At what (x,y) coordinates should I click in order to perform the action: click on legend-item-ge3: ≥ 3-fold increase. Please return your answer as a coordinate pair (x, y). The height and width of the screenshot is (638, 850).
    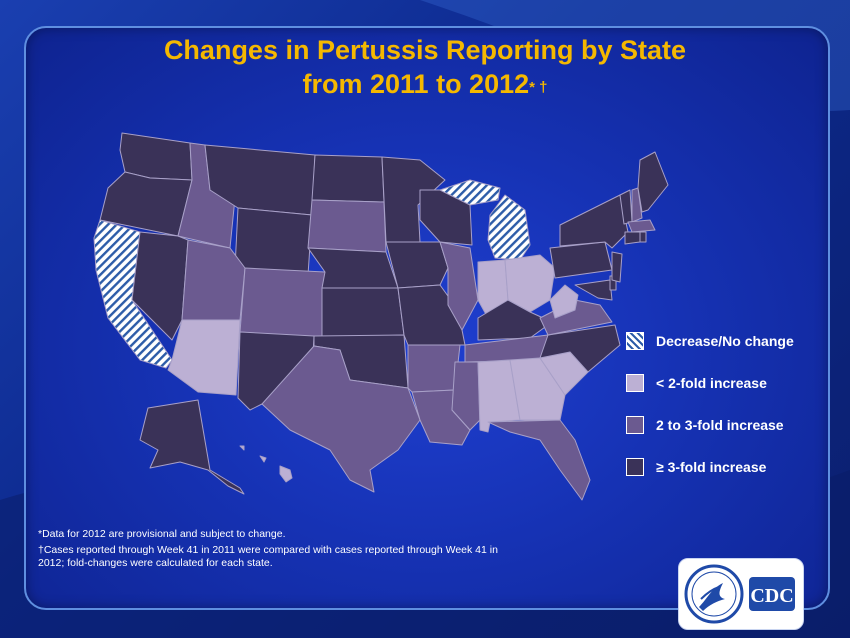
    Looking at the image, I should click on (696, 467).